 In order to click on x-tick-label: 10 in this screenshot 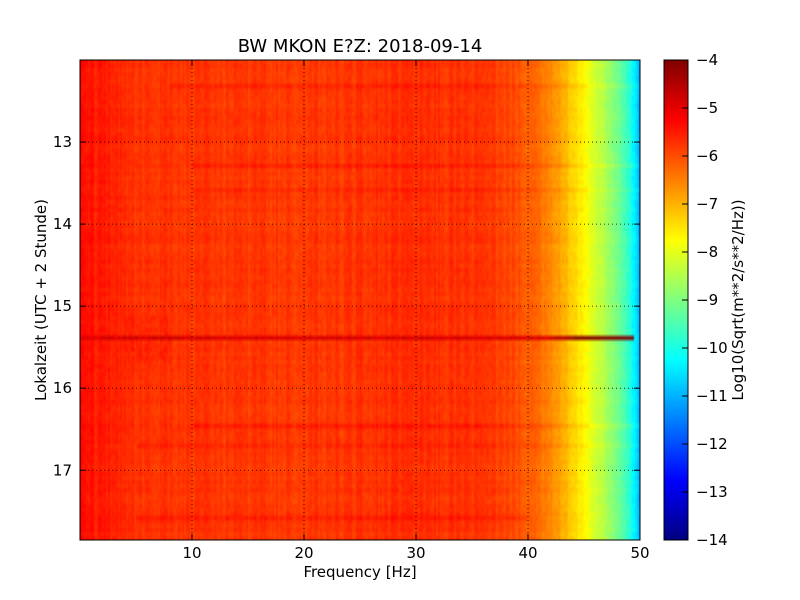, I will do `click(191, 553)`.